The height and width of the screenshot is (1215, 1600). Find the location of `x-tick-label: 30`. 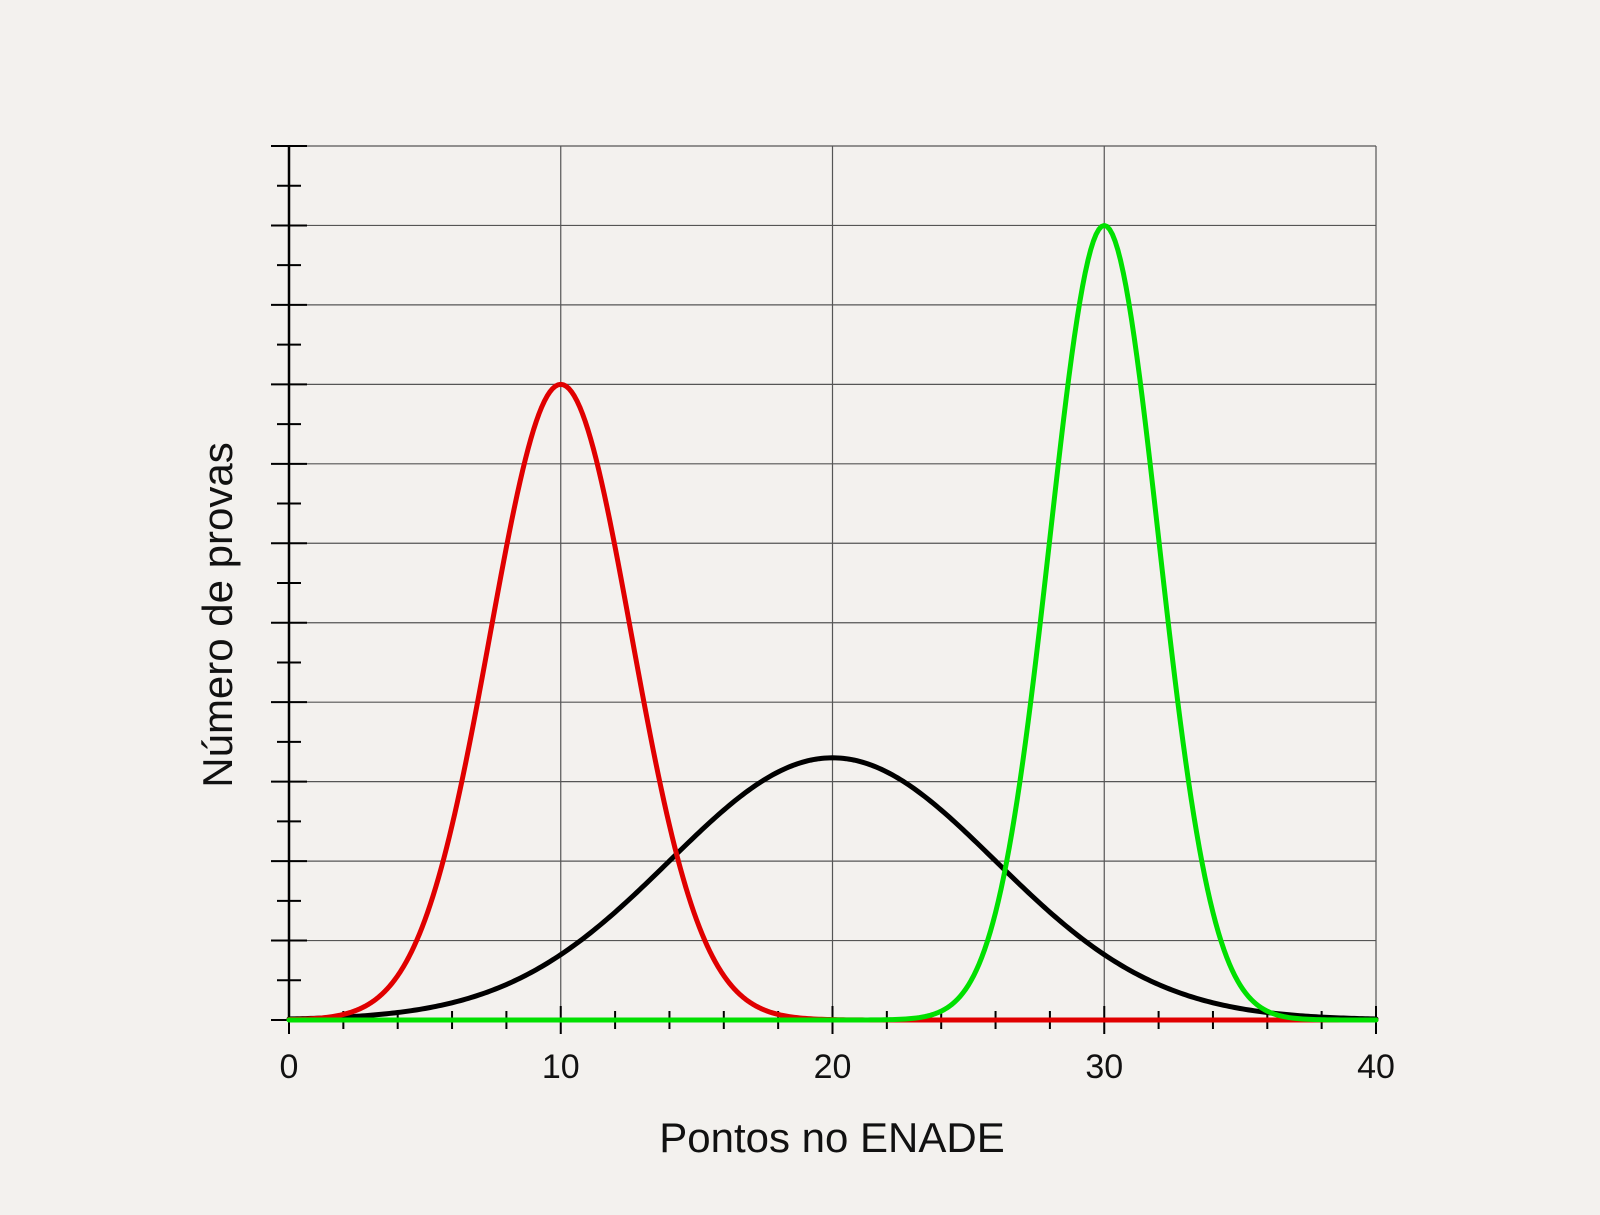

x-tick-label: 30 is located at coordinates (1104, 1067).